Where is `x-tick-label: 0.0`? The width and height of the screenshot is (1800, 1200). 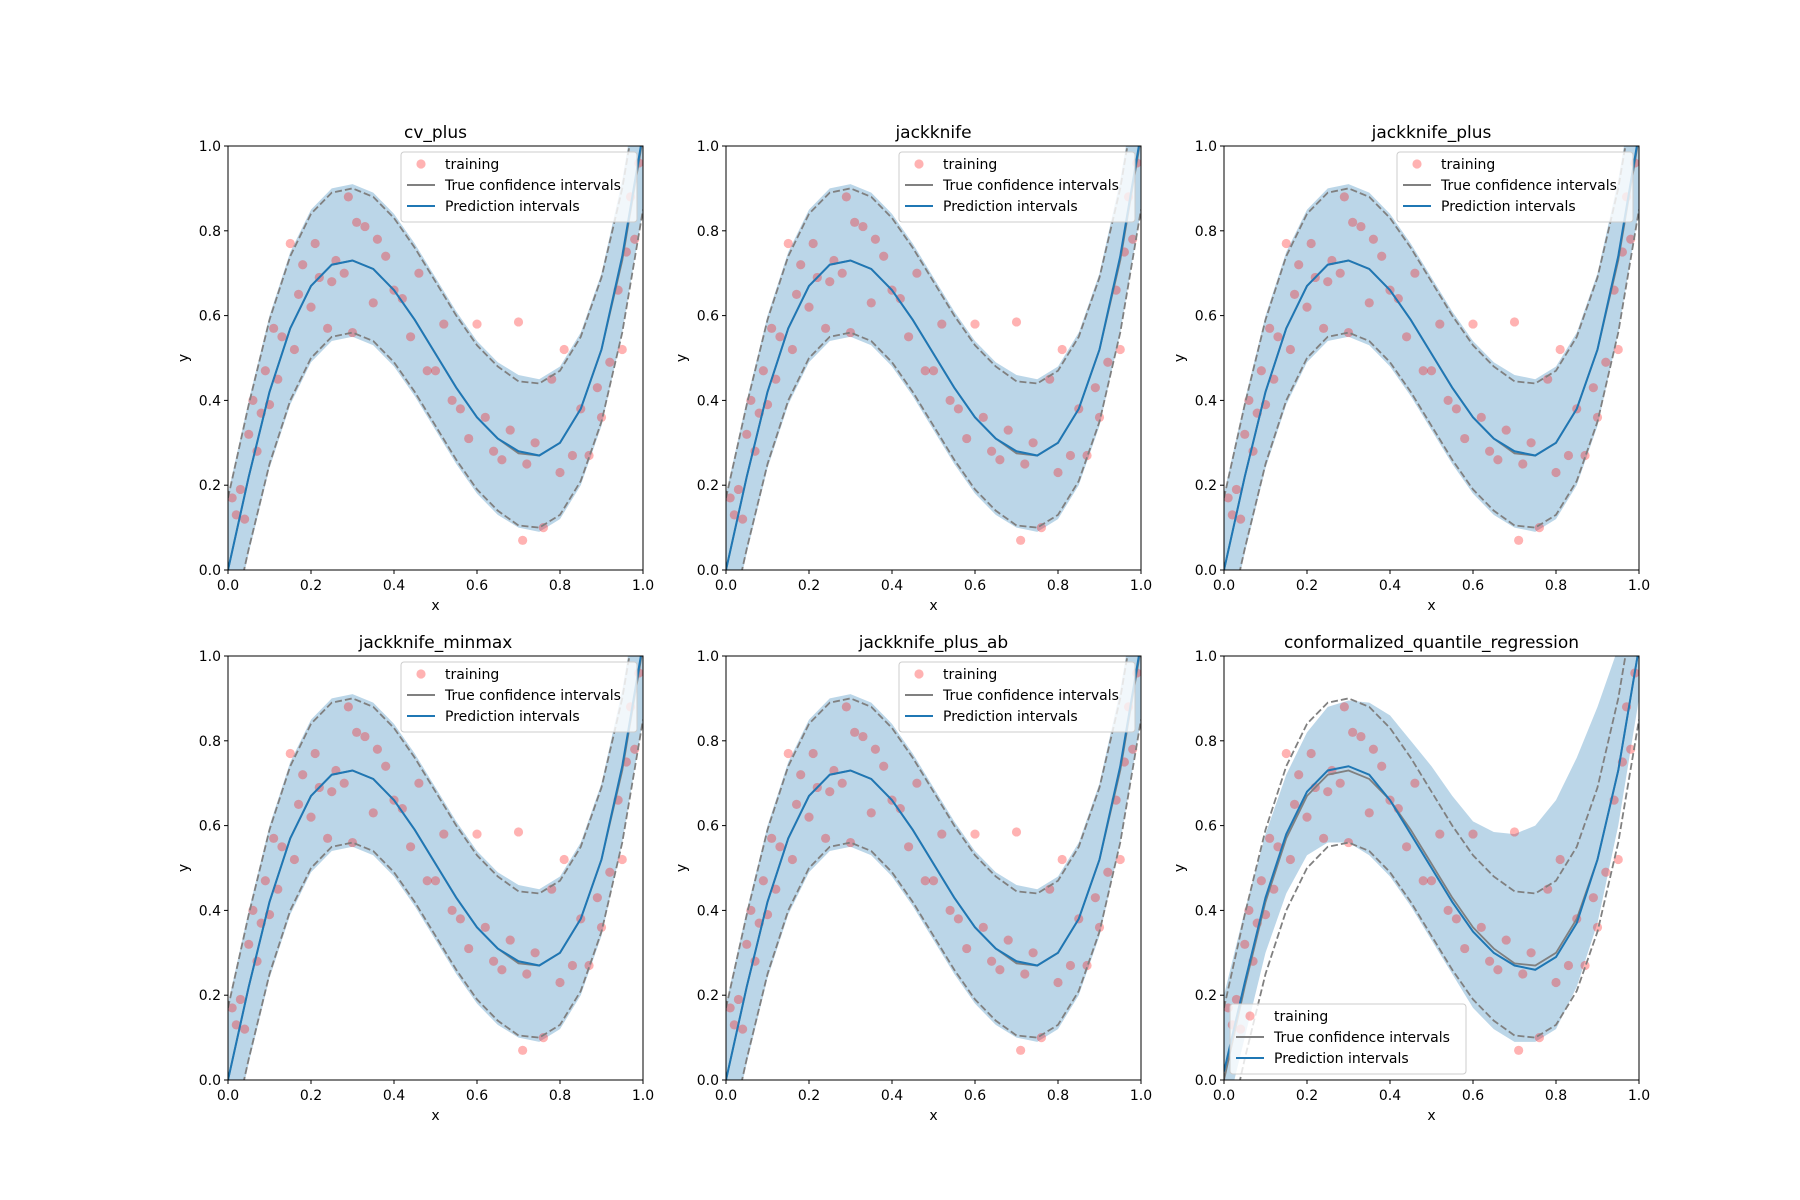 x-tick-label: 0.0 is located at coordinates (726, 586).